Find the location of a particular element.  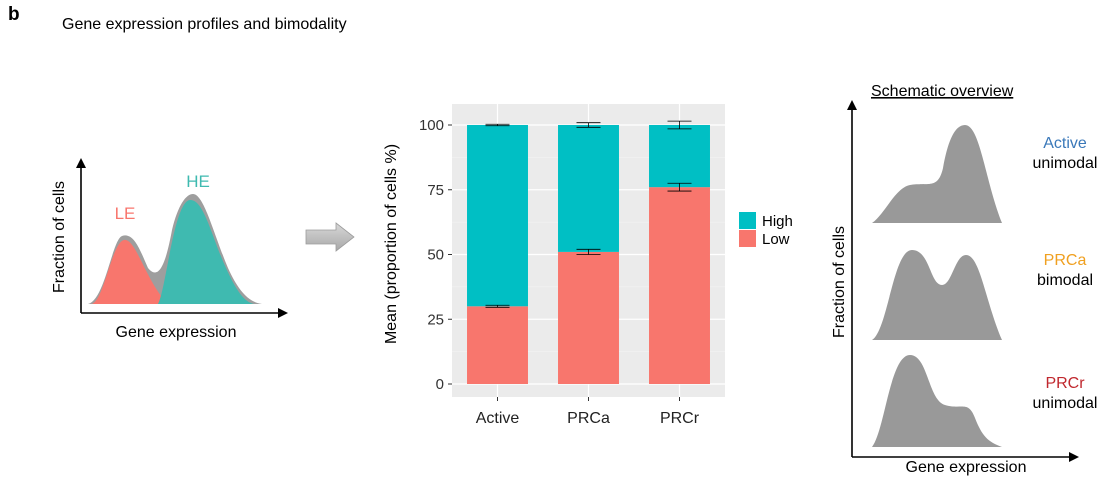

le-label: LE is located at coordinates (125, 213).